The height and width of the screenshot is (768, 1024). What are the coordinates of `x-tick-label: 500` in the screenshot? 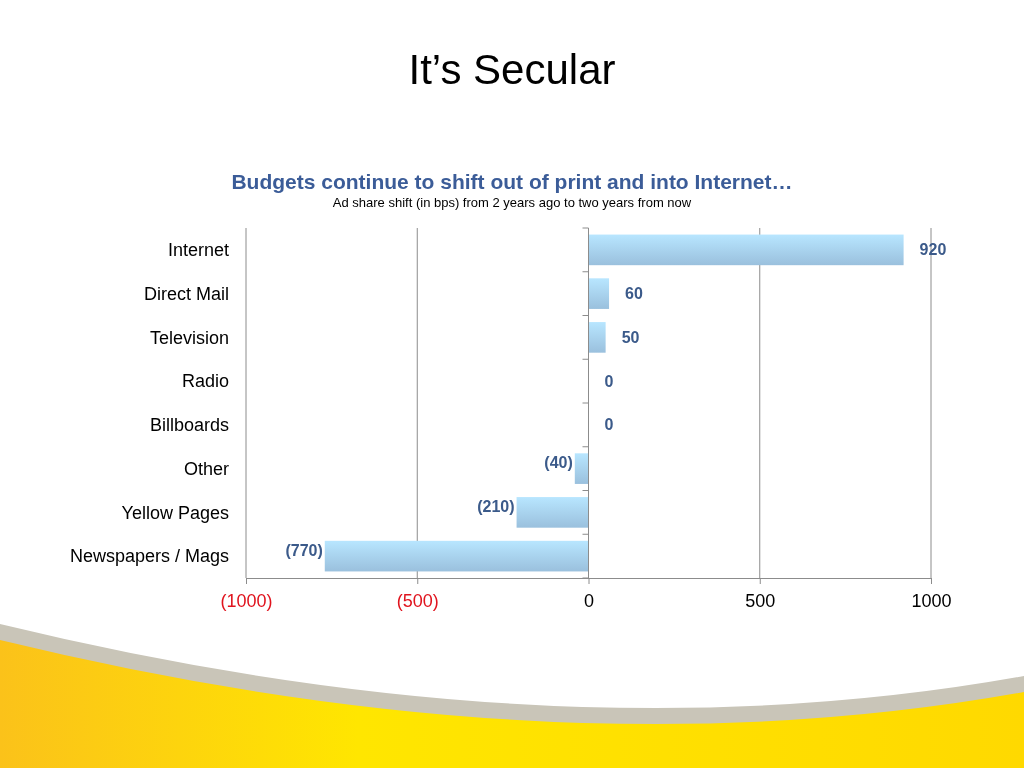 It's located at (760, 600).